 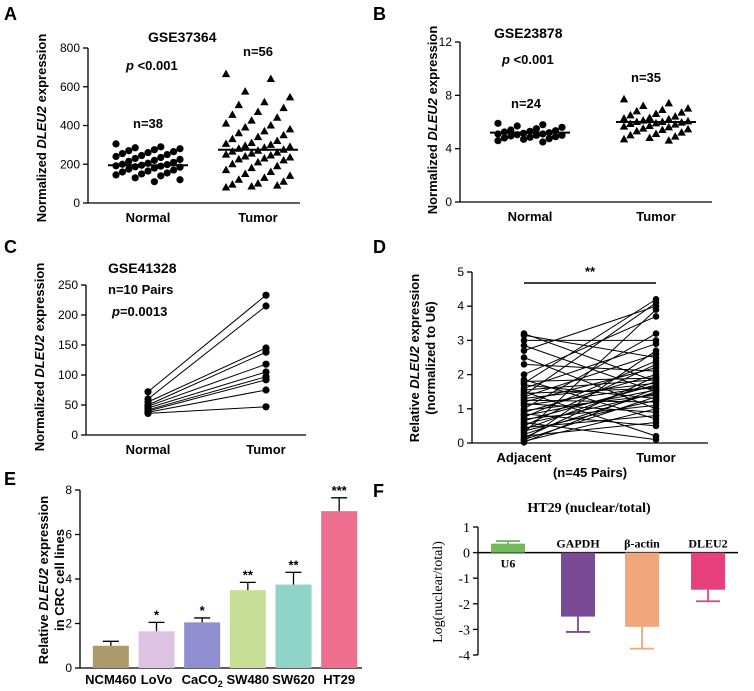 I want to click on panel-e-y-tick-label: 6, so click(x=68, y=535).